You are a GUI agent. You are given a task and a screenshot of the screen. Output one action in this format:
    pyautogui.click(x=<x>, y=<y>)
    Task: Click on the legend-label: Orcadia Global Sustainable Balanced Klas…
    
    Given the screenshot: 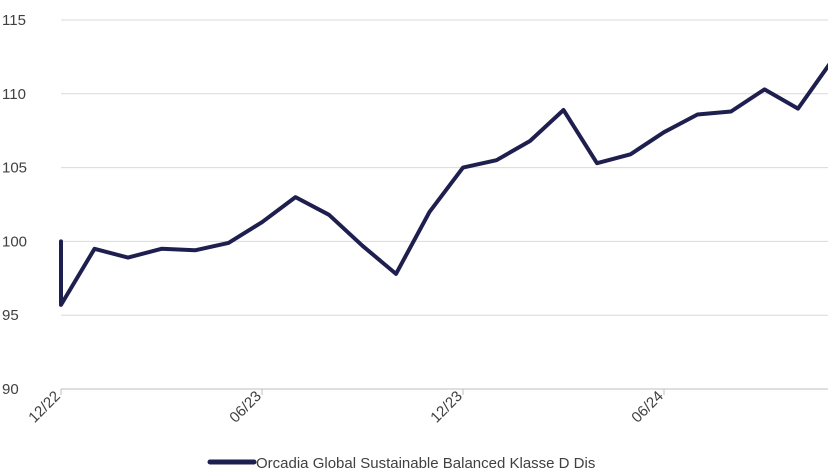 What is the action you would take?
    pyautogui.click(x=425, y=463)
    